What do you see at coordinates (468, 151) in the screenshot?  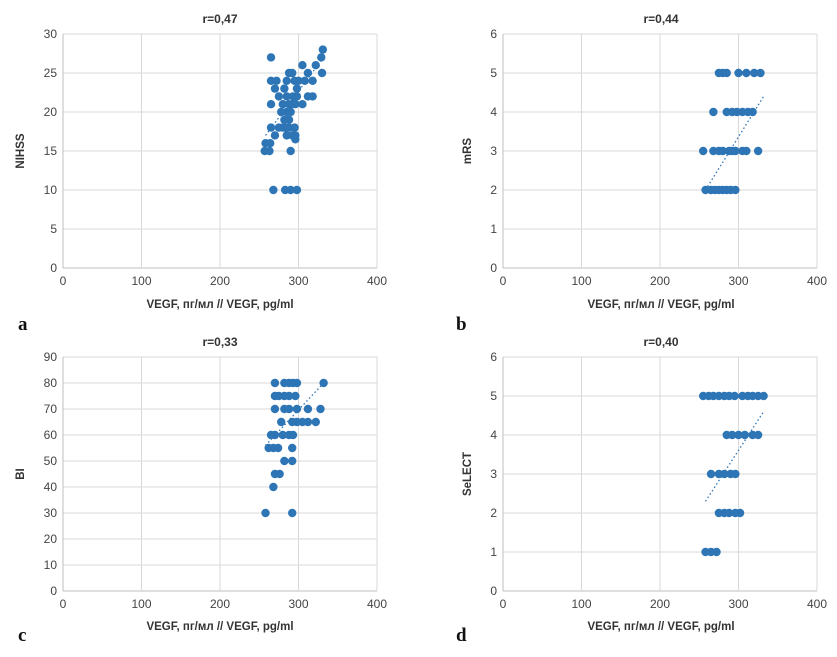 I see `y-axis-label: mRS` at bounding box center [468, 151].